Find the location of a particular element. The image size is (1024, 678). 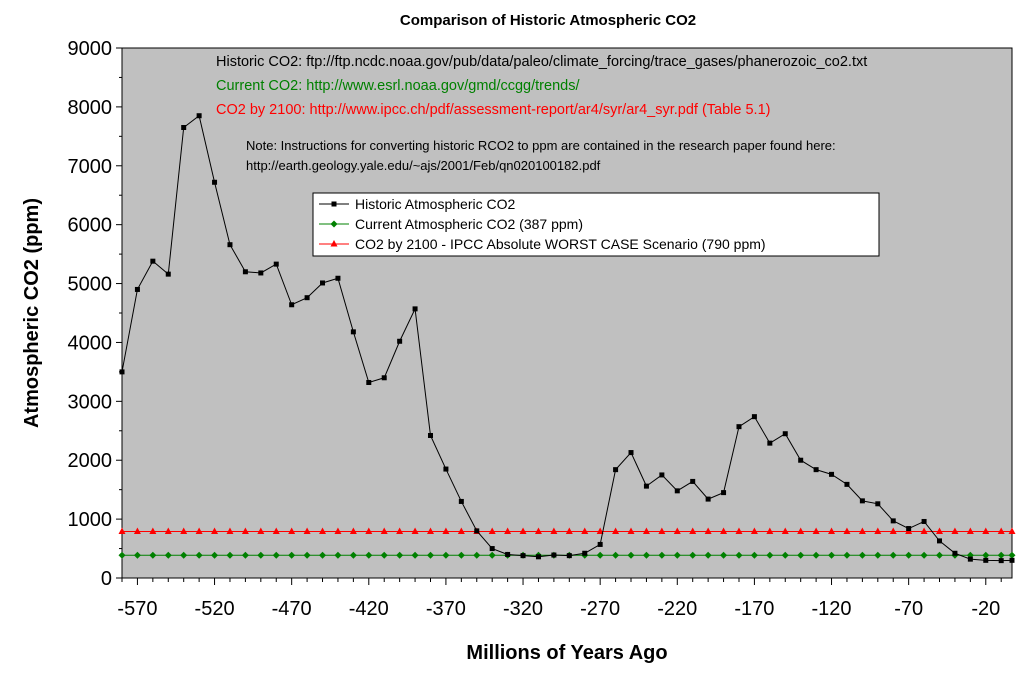

y-tick-label: 3000 is located at coordinates (90, 402).